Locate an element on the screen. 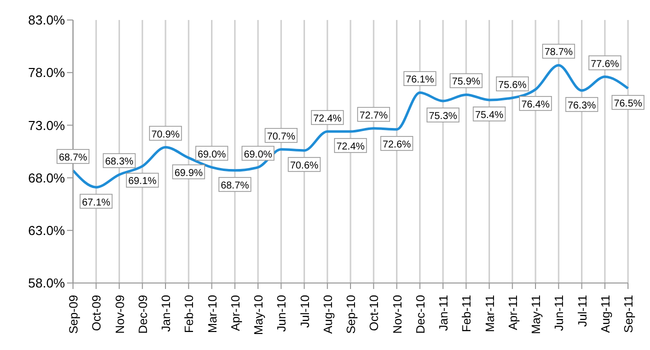 The width and height of the screenshot is (650, 350). y-tick-label: 73.0% is located at coordinates (47, 125).